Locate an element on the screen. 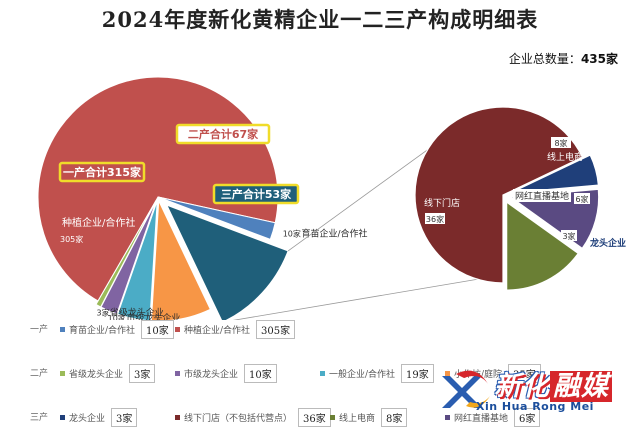 Image resolution: width=640 pixels, height=432 pixels. slice-name-6: 省级龙头企业 is located at coordinates (137, 313).